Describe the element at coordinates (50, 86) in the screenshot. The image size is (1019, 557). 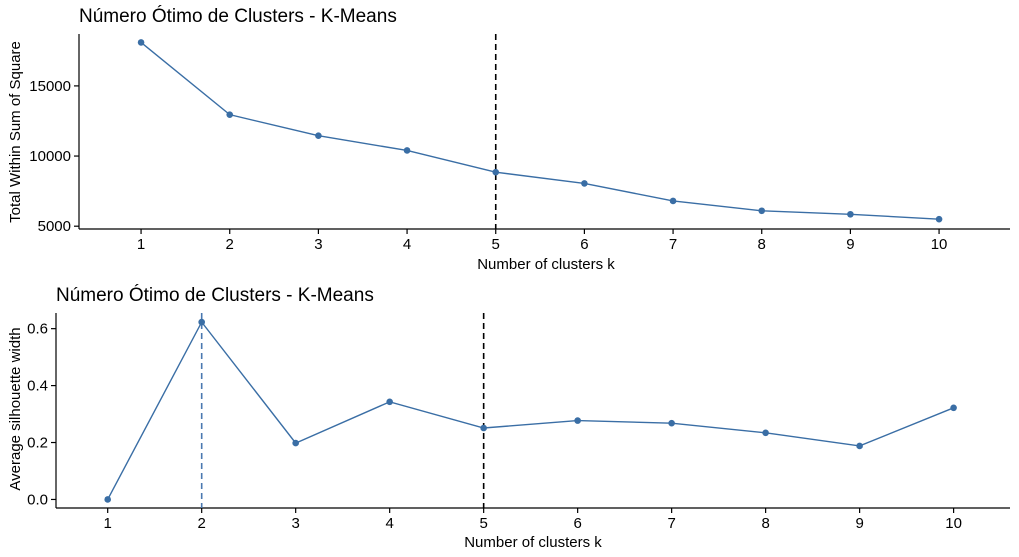
I see `y-tick-label: 15000` at that location.